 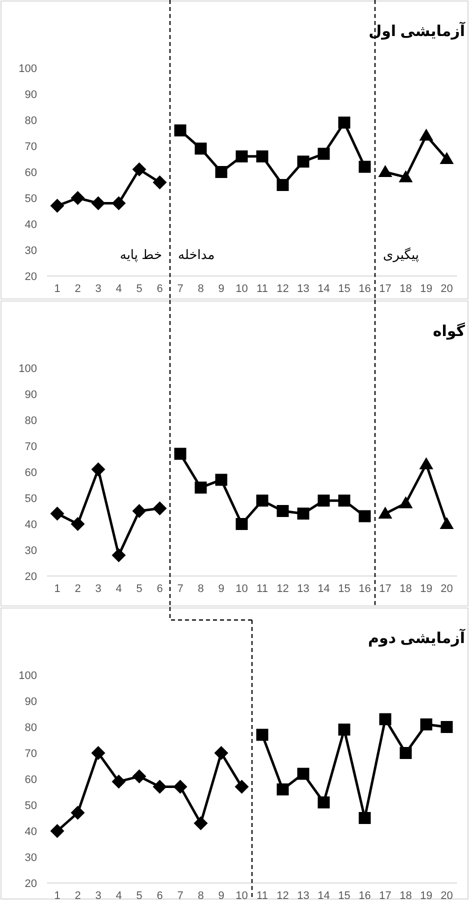 I want to click on annotation: خط پایه, so click(x=141, y=255).